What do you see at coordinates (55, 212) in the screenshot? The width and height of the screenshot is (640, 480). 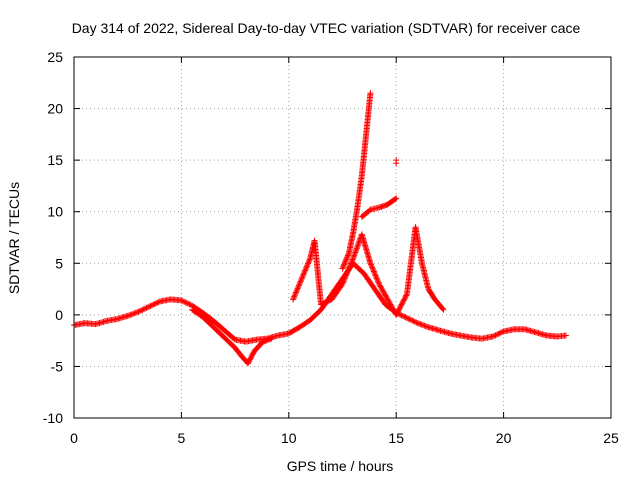 I see `y-tick-label: 10` at bounding box center [55, 212].